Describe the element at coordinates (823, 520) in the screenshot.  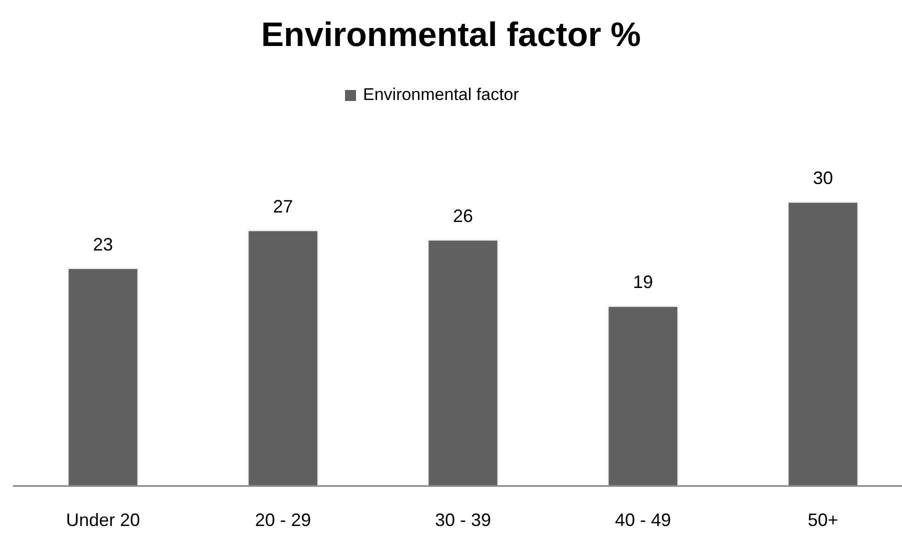
I see `x-tick-label: 50+` at that location.